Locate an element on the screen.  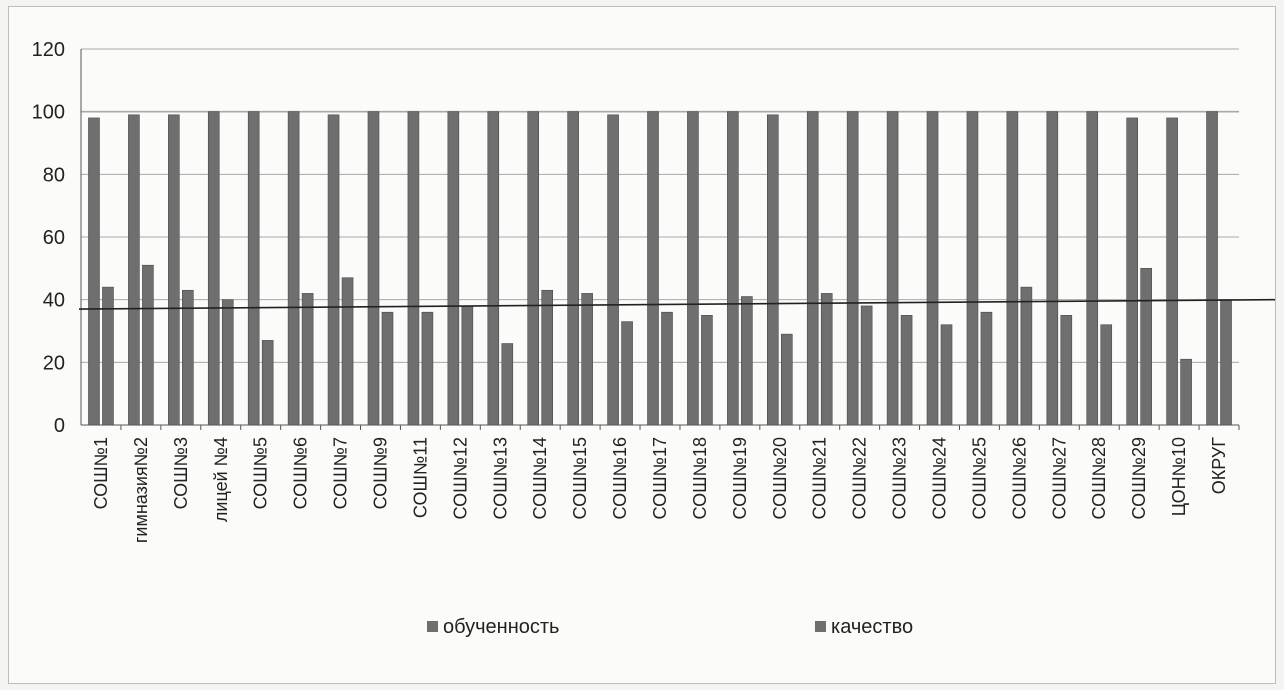
category-label: СОШ№21 is located at coordinates (820, 478).